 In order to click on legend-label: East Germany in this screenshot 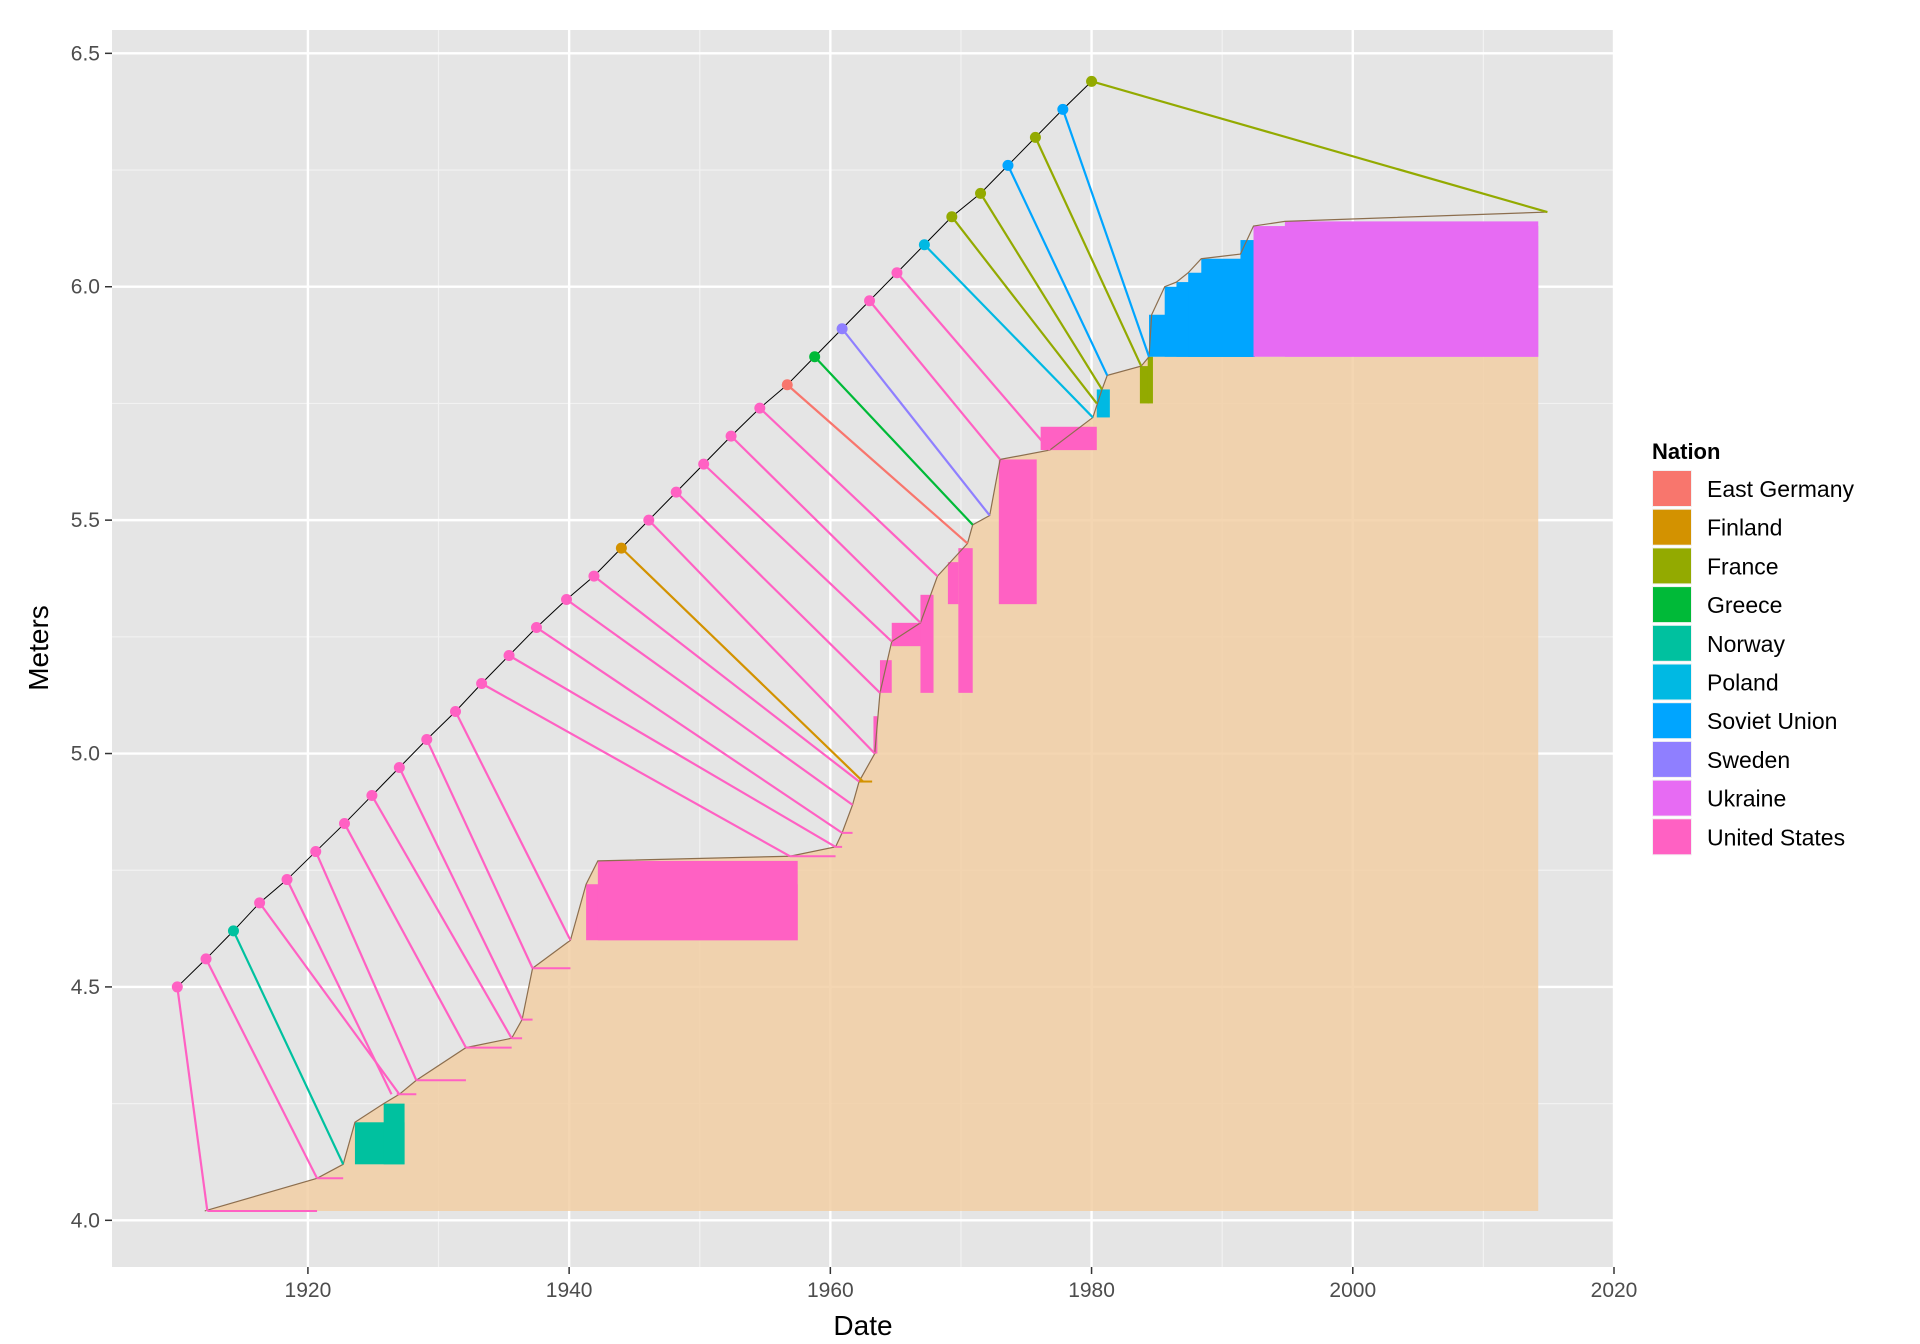, I will do `click(1780, 489)`.